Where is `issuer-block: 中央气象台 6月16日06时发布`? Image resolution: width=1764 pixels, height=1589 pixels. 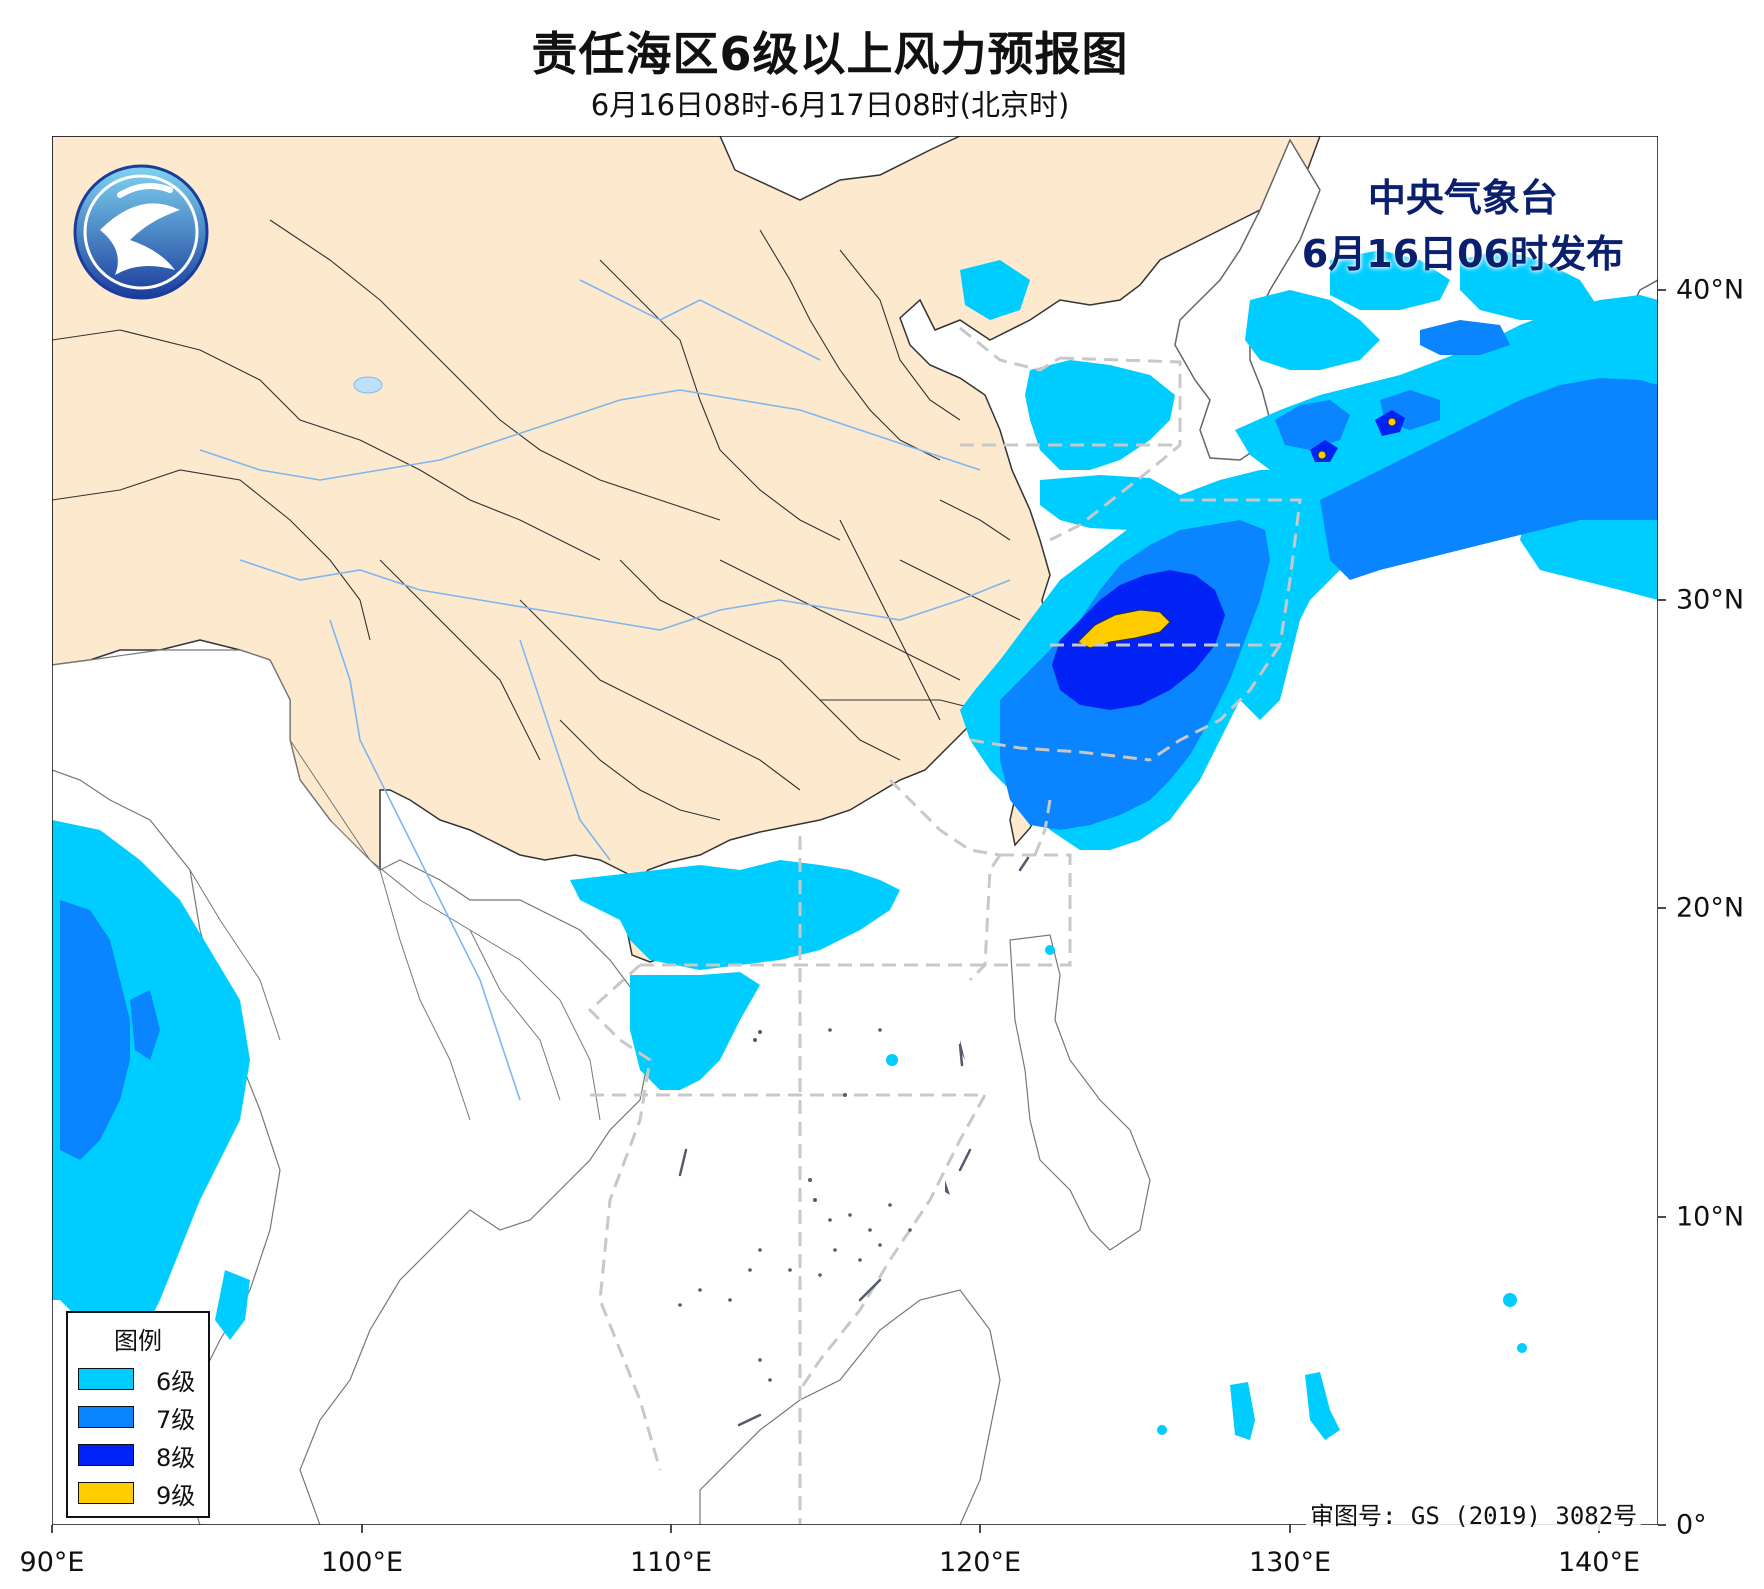
issuer-block: 中央气象台 6月16日06时发布 is located at coordinates (1463, 226).